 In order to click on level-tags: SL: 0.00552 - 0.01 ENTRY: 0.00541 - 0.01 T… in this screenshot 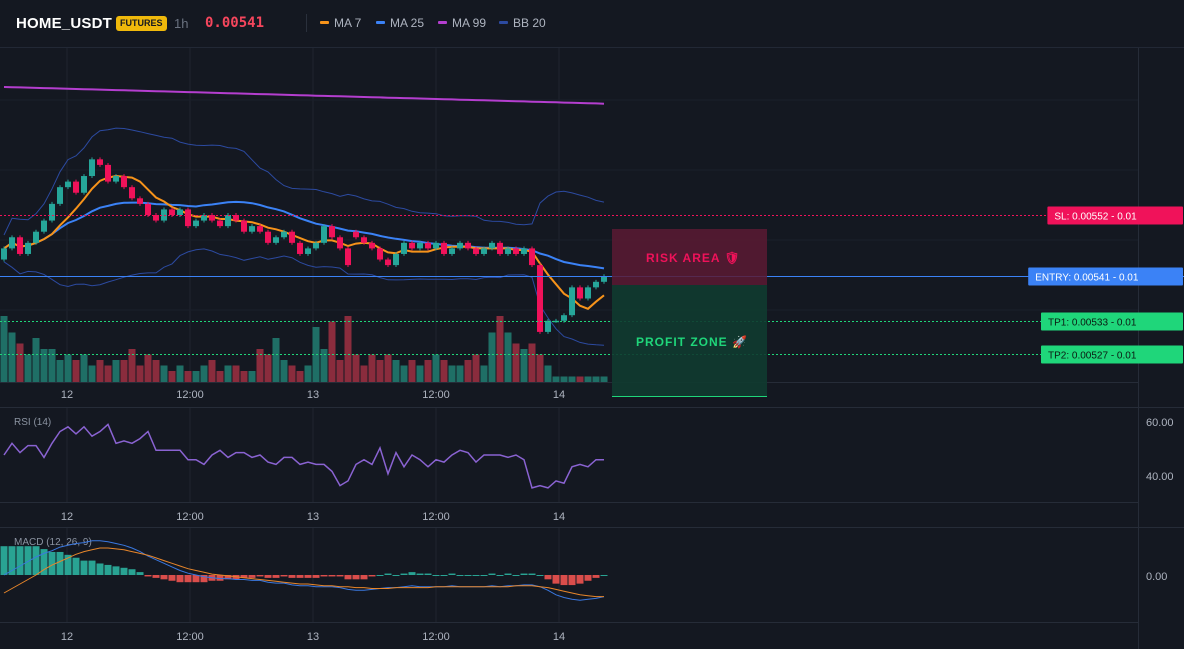, I will do `click(1105, 285)`.